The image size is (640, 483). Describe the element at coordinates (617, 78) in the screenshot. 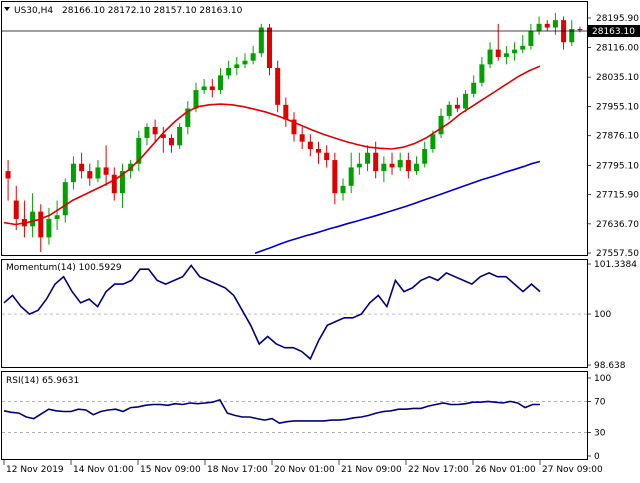

I see `price-axis-label: 28035.10` at that location.